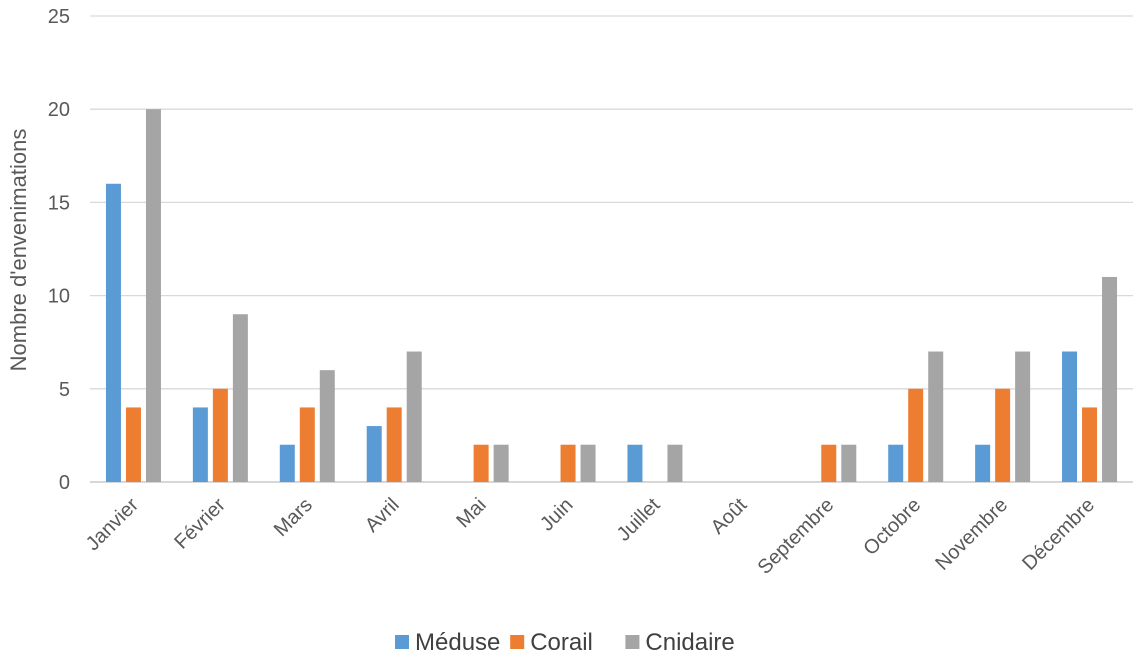  Describe the element at coordinates (374, 454) in the screenshot. I see `bar-méduse-avril` at that location.